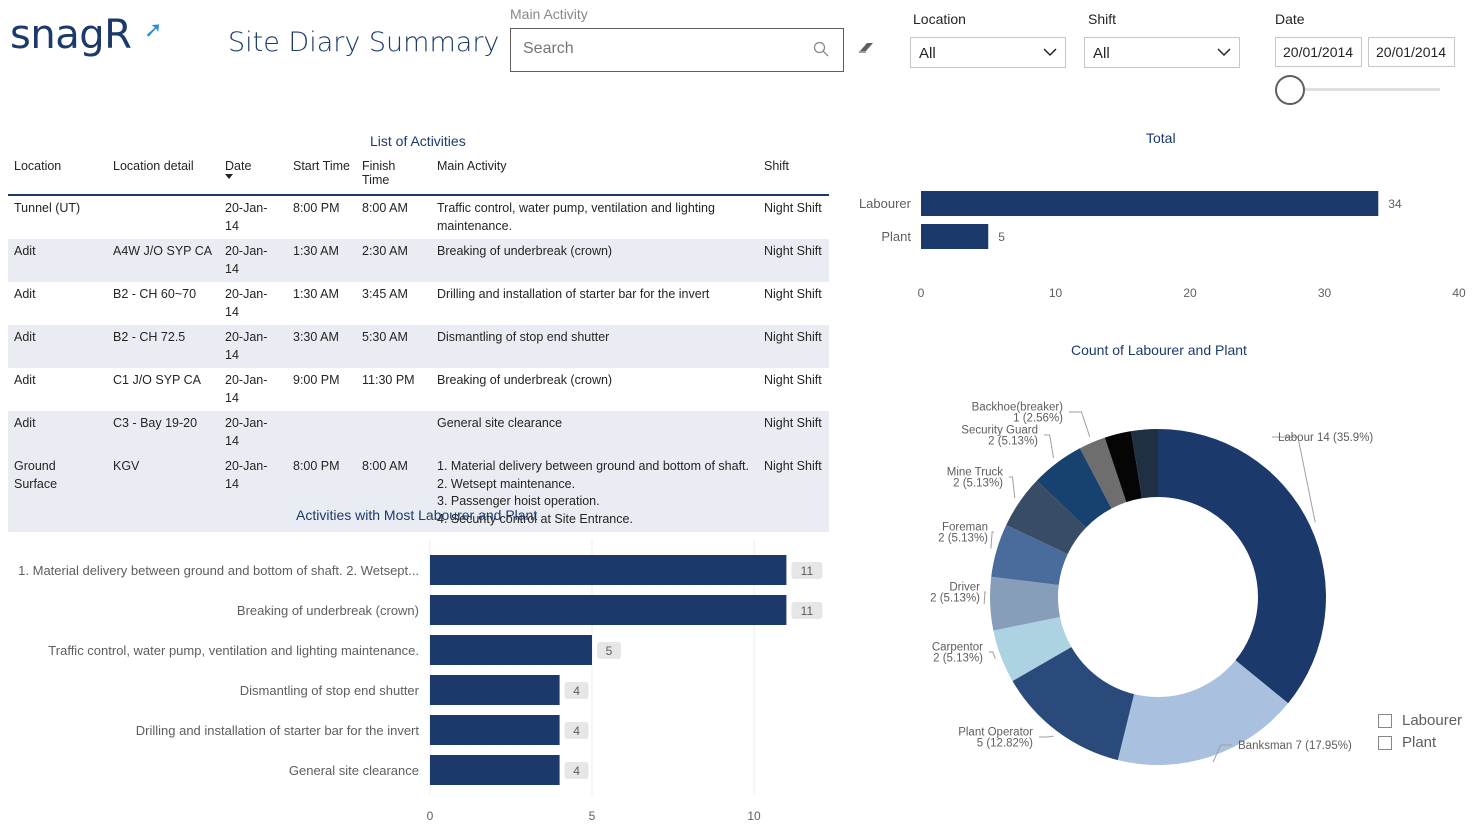 The image size is (1482, 836). What do you see at coordinates (1318, 52) in the screenshot?
I see `date-start-input: 20/01/2014` at bounding box center [1318, 52].